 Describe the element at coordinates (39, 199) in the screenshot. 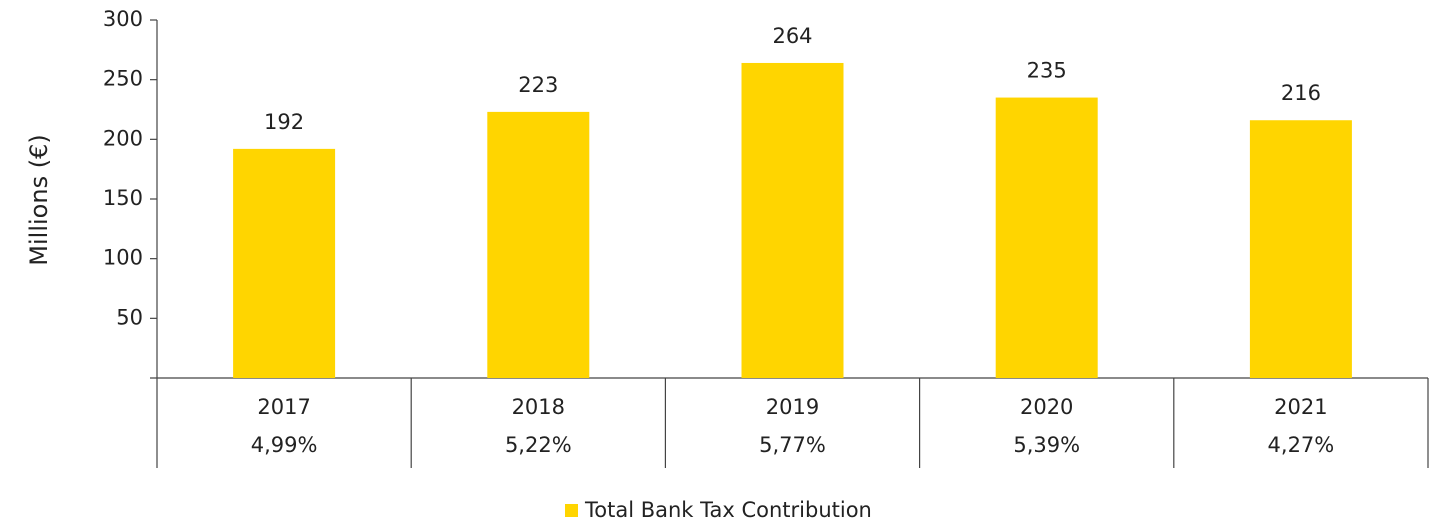

I see `y-axis-label: Millions (€)` at that location.